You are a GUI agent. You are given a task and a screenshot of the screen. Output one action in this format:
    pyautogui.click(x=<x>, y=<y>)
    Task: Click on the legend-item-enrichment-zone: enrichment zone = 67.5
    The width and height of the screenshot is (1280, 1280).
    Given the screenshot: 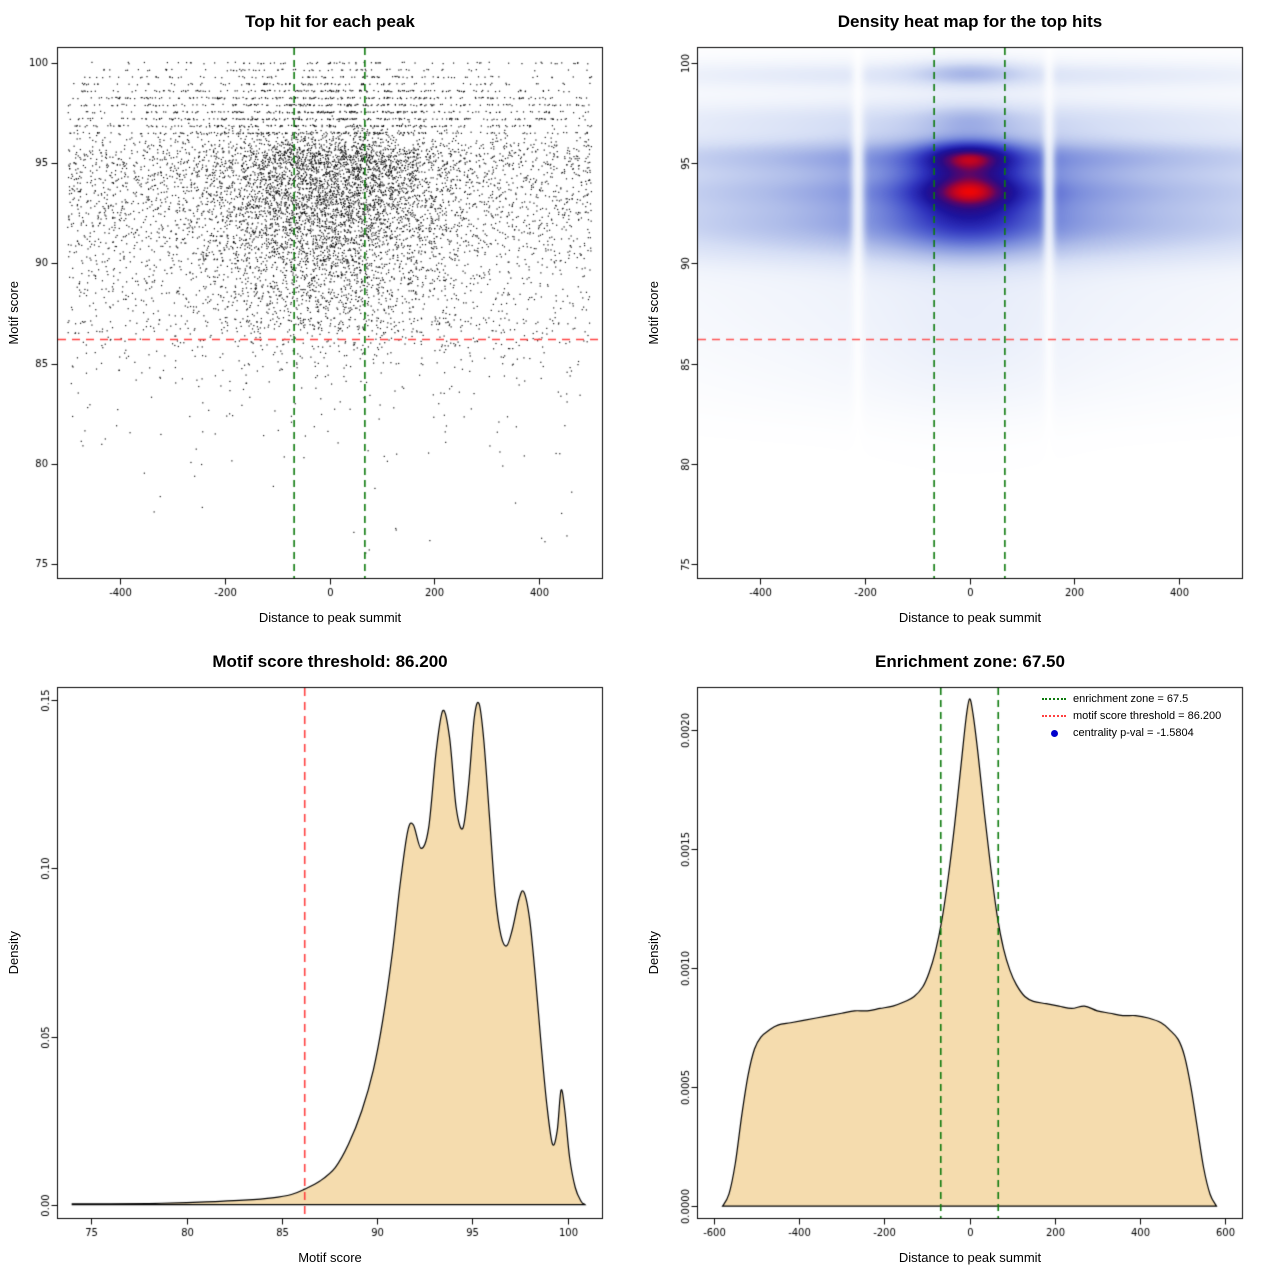 What is the action you would take?
    pyautogui.click(x=1131, y=699)
    